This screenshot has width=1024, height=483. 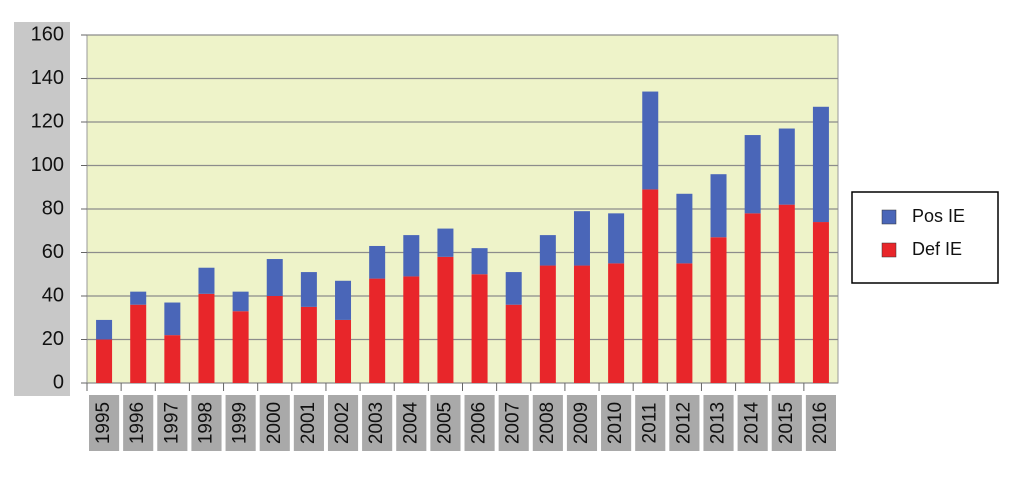 I want to click on x-tick-label: 2016, so click(x=820, y=423).